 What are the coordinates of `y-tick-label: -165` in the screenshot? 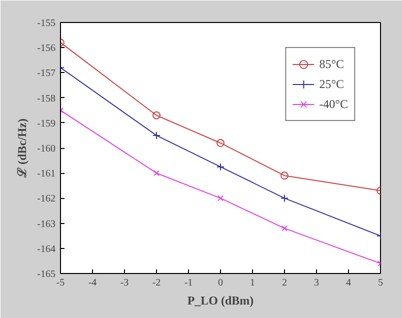 It's located at (46, 274).